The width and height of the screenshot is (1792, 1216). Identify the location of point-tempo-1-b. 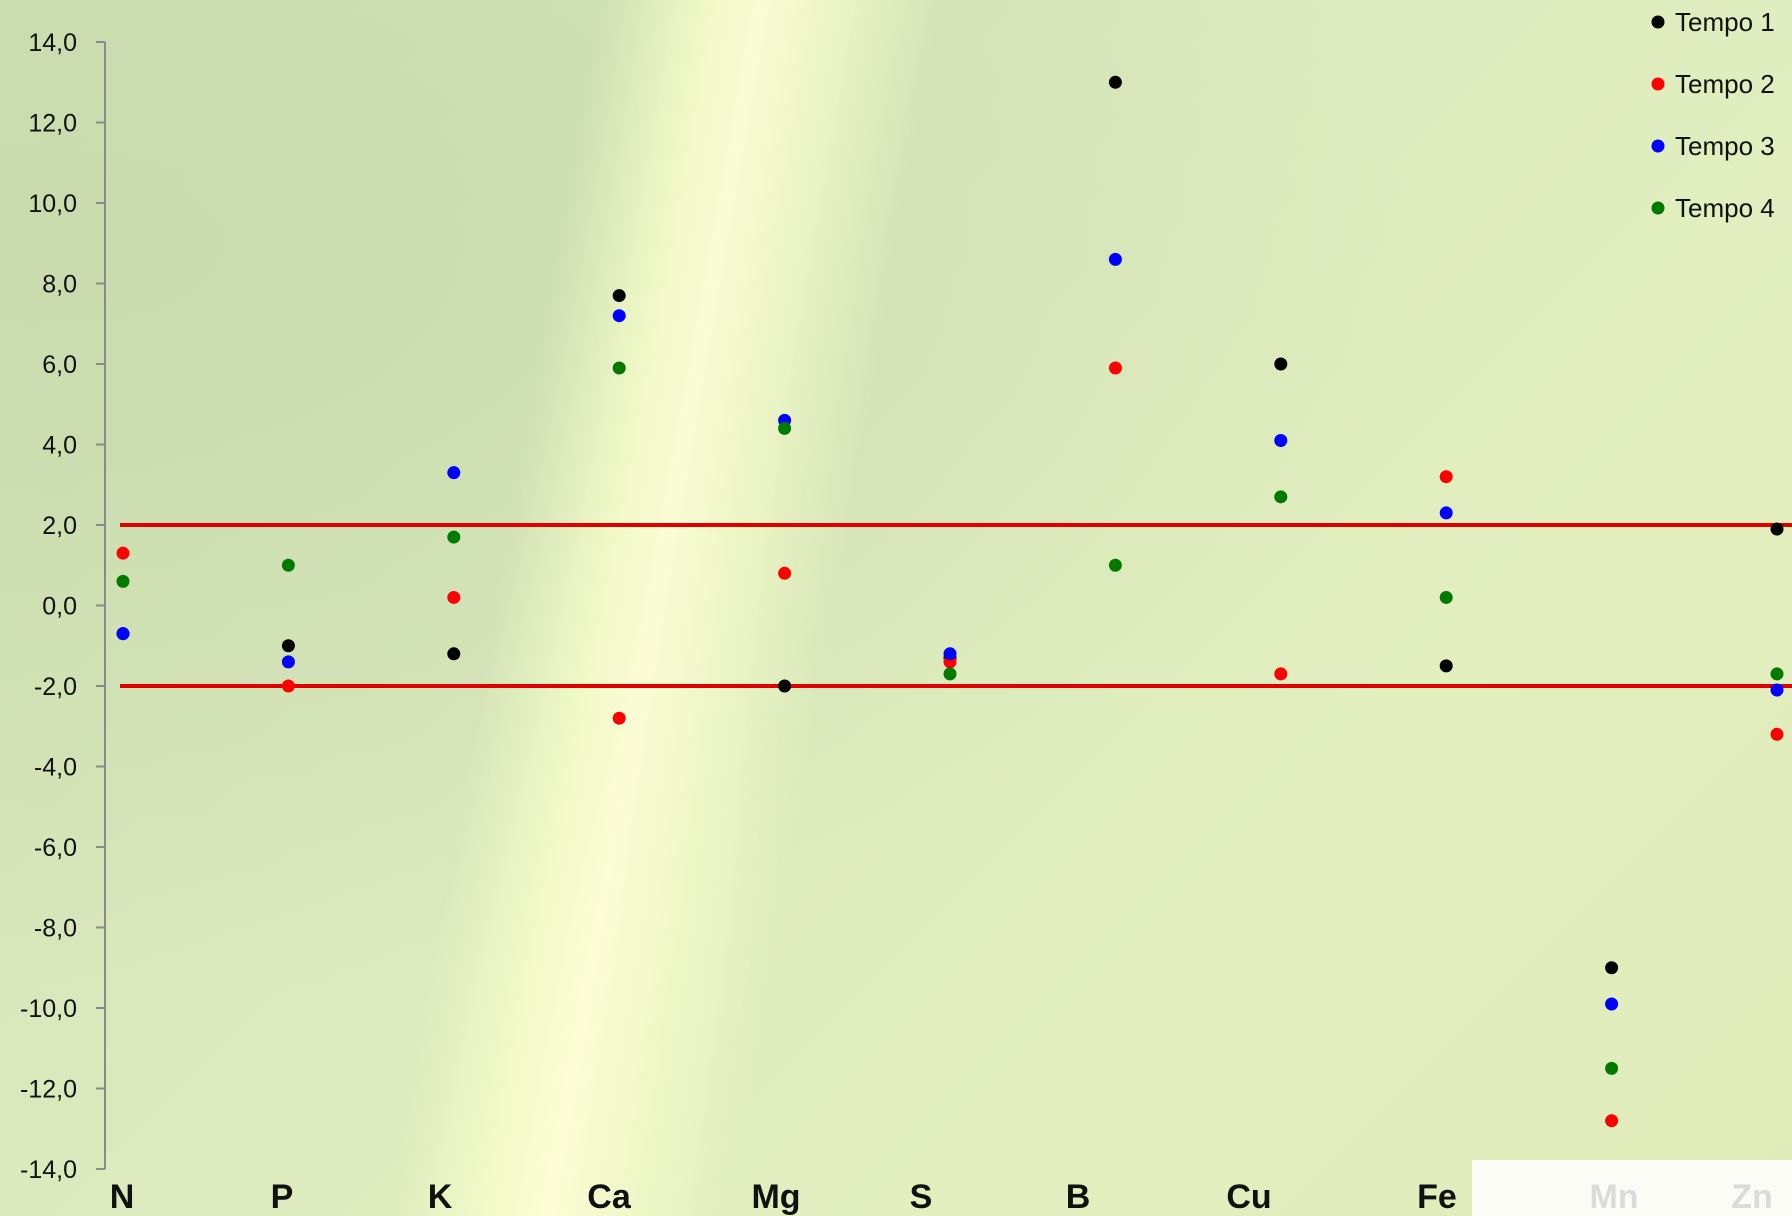
(1115, 82).